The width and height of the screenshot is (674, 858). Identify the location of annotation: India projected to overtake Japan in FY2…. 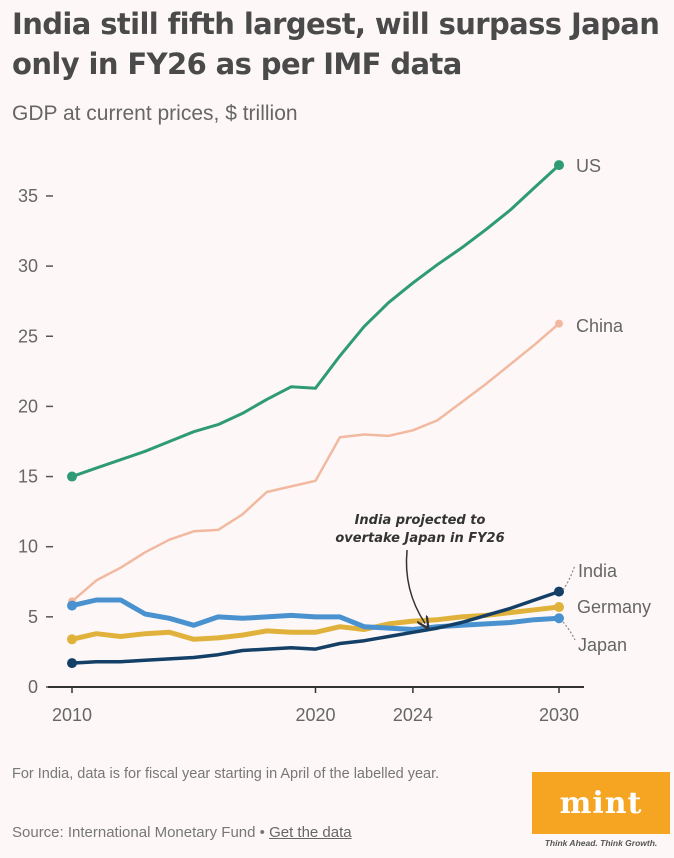
(420, 568).